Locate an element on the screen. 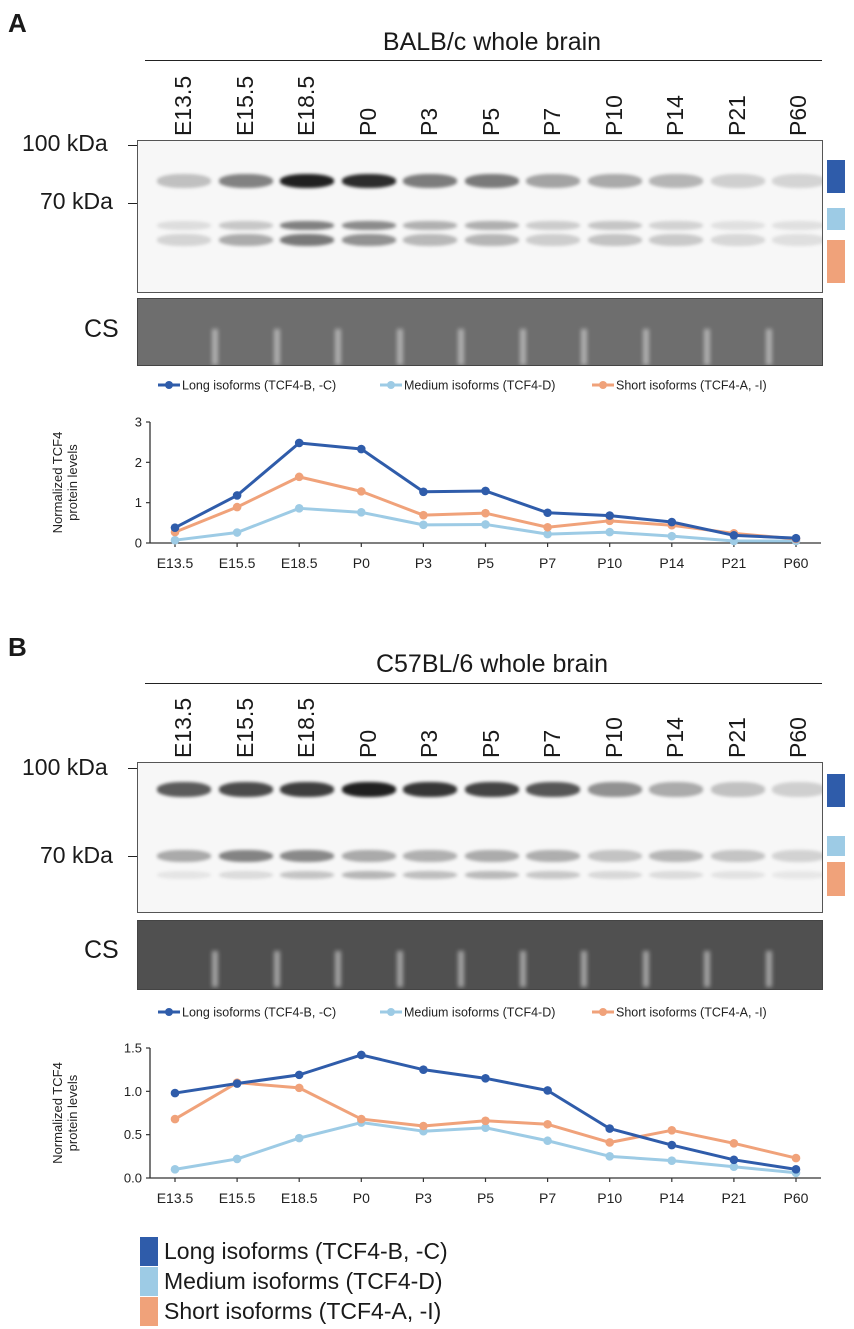  chart-x-tick-label: P0 is located at coordinates (361, 1197).